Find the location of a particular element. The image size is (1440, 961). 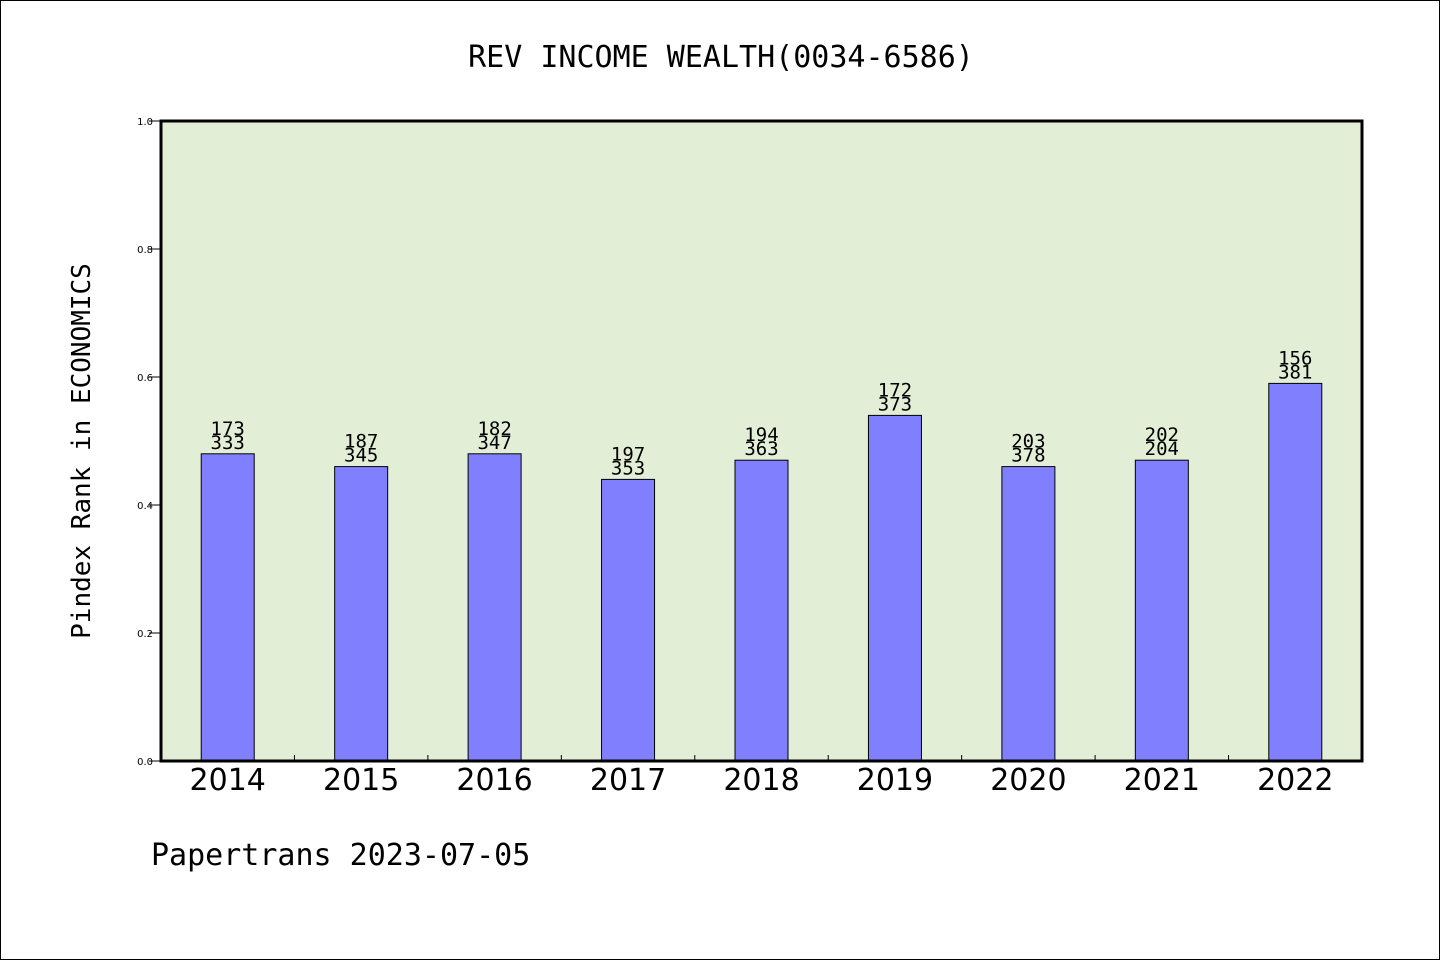

bar-label-top-2021: 202 is located at coordinates (1162, 435).